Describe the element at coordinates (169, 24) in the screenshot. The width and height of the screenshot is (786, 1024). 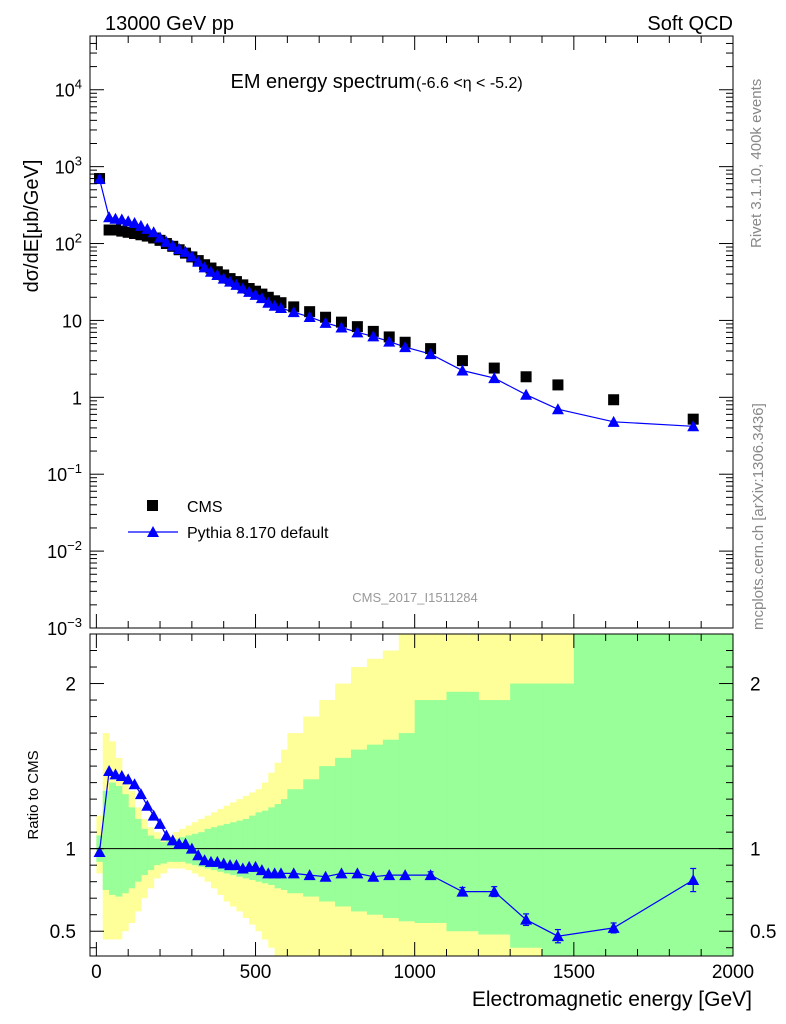
I see `header-left: 13000 GeV pp` at that location.